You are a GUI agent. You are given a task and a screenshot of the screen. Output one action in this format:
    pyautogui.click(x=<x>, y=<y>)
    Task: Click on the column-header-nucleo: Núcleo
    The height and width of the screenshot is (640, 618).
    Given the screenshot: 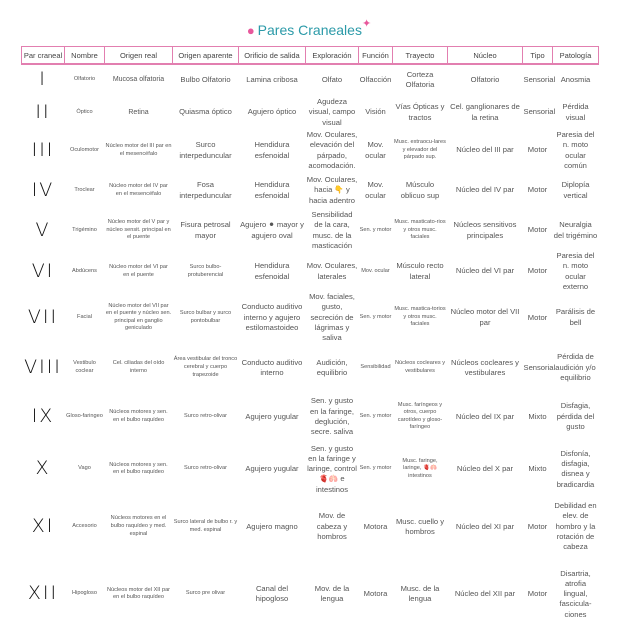 What is the action you would take?
    pyautogui.click(x=485, y=55)
    